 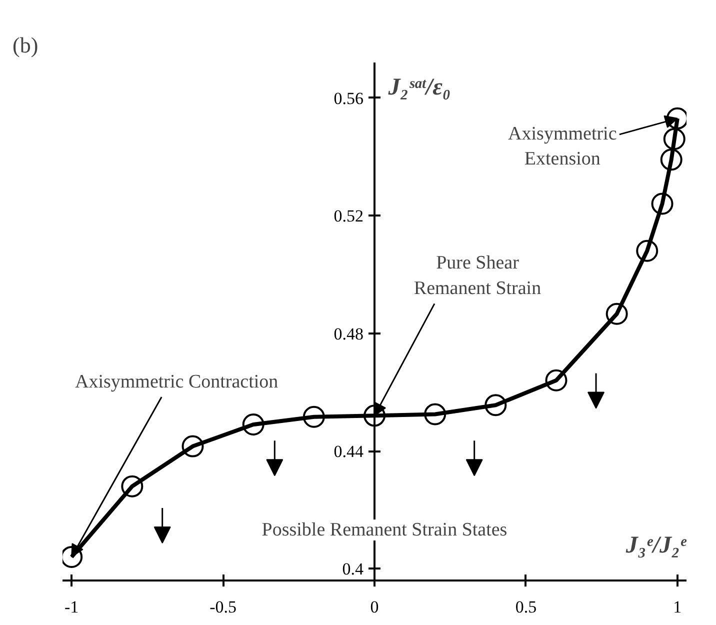 I want to click on y-axis-title: J₂ˢᵃᵗ/ε₀, so click(x=419, y=87).